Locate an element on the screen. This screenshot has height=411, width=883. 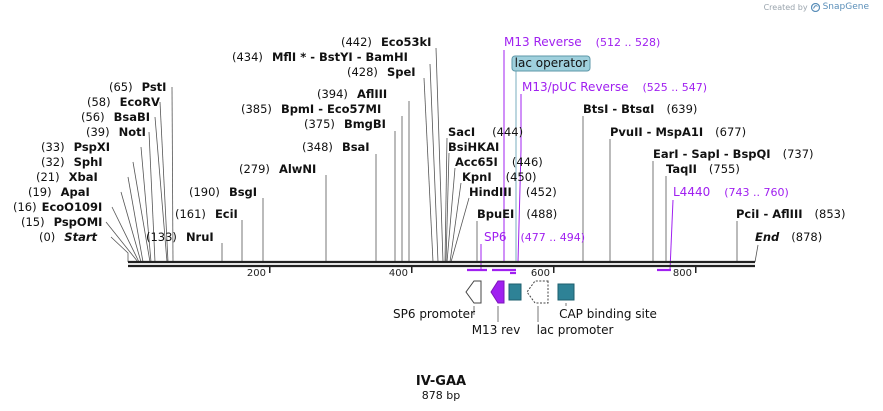
site-pspxi: (33) PspXI is located at coordinates (75, 147).